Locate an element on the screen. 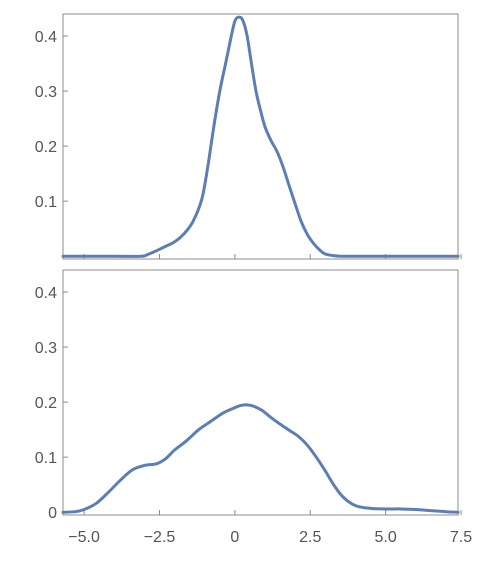 The width and height of the screenshot is (482, 565). x-tick-label: 0 is located at coordinates (234, 537).